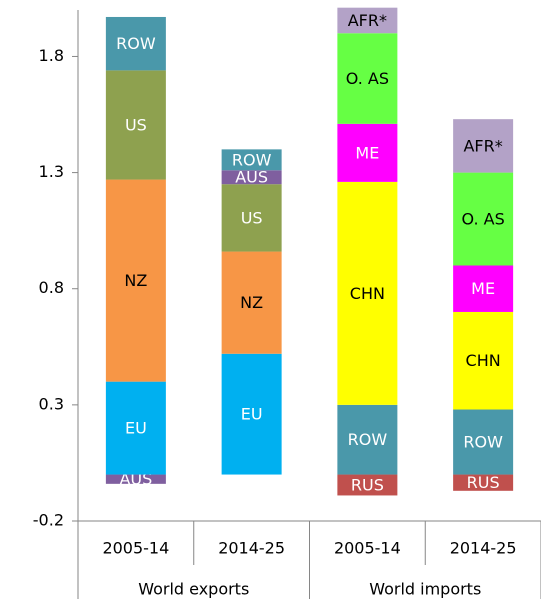 This screenshot has width=541, height=599. Describe the element at coordinates (51, 55) in the screenshot. I see `y-tick-label: 1.8` at that location.